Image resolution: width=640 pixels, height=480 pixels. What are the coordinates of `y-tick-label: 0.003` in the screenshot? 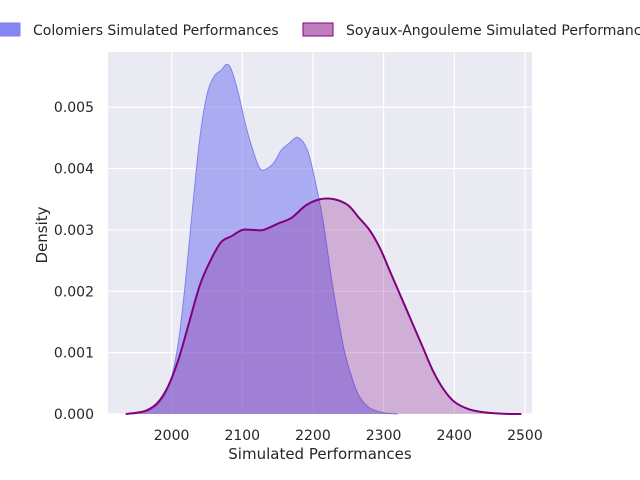 It's located at (74, 231).